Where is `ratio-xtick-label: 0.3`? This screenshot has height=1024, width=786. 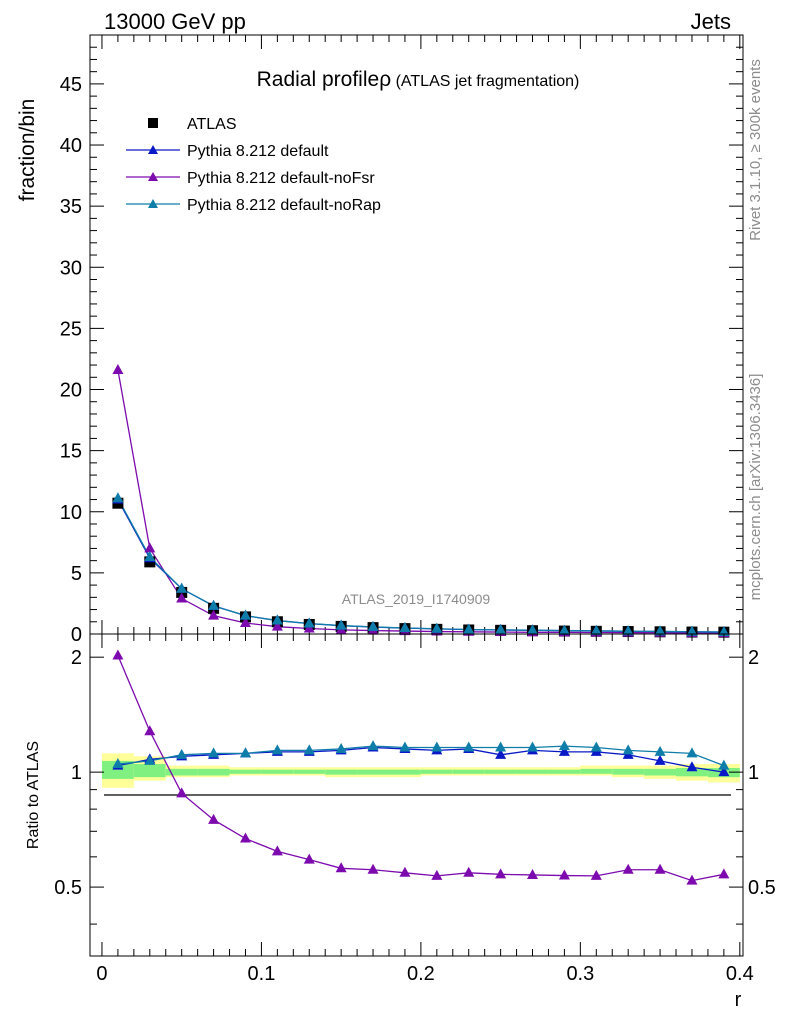 ratio-xtick-label: 0.3 is located at coordinates (580, 974).